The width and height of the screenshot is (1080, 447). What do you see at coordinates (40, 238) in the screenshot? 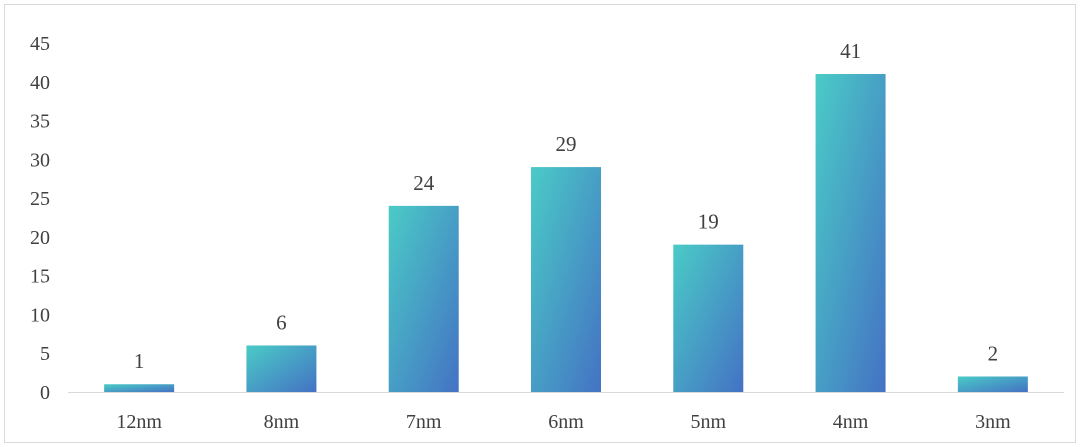
I see `y-tick-label: 20` at bounding box center [40, 238].